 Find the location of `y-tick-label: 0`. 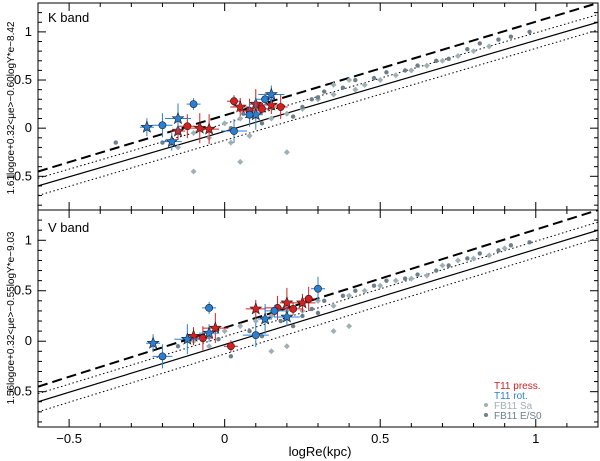

y-tick-label: 0 is located at coordinates (28, 340).